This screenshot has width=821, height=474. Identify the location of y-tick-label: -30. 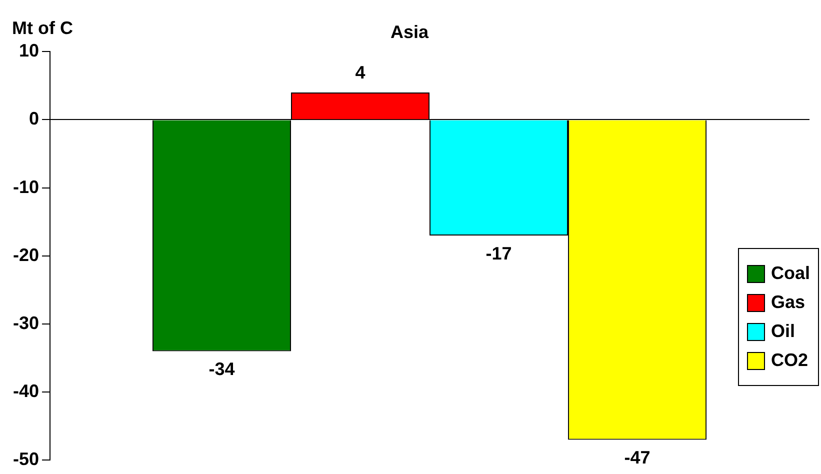
(26, 322).